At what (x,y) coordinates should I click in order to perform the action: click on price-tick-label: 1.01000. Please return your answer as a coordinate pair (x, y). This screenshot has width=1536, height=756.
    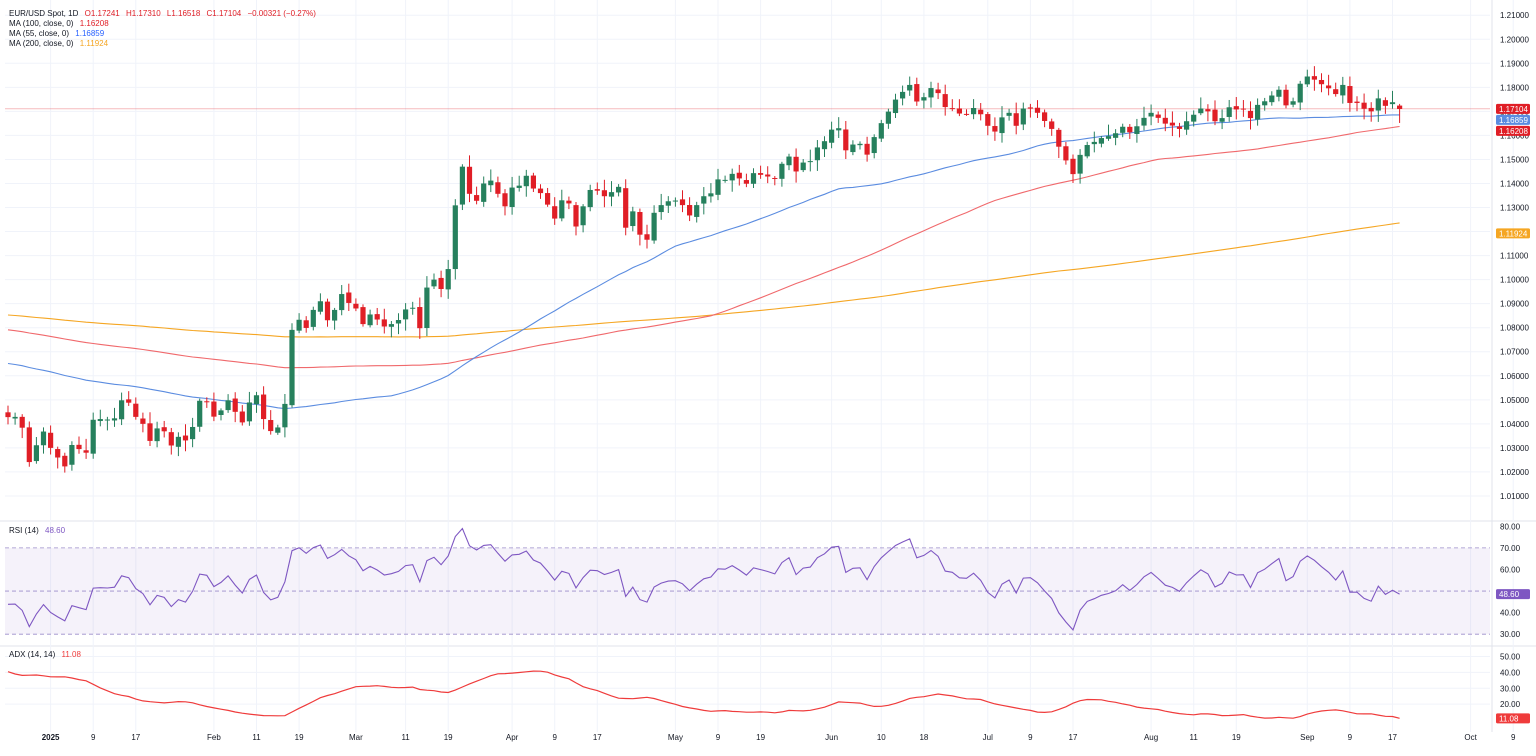
    Looking at the image, I should click on (1514, 496).